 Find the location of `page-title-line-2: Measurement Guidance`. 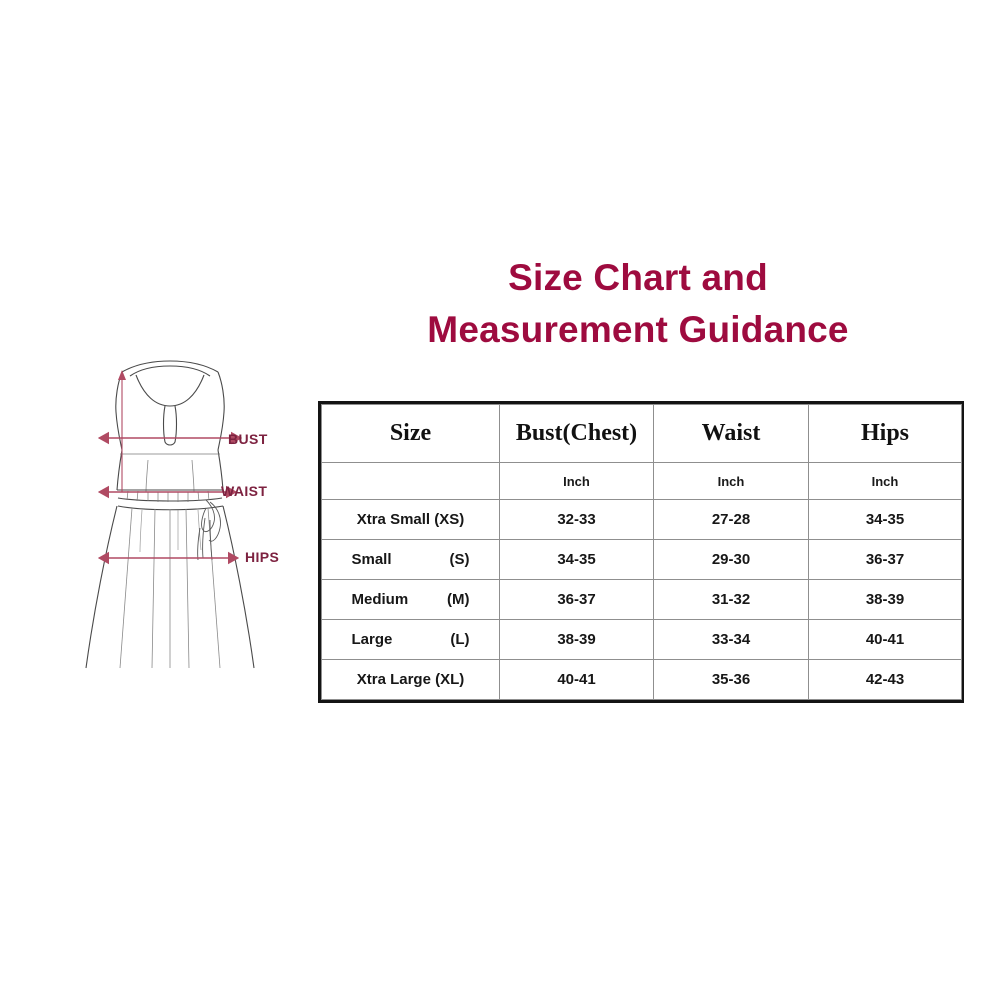

page-title-line-2: Measurement Guidance is located at coordinates (638, 329).